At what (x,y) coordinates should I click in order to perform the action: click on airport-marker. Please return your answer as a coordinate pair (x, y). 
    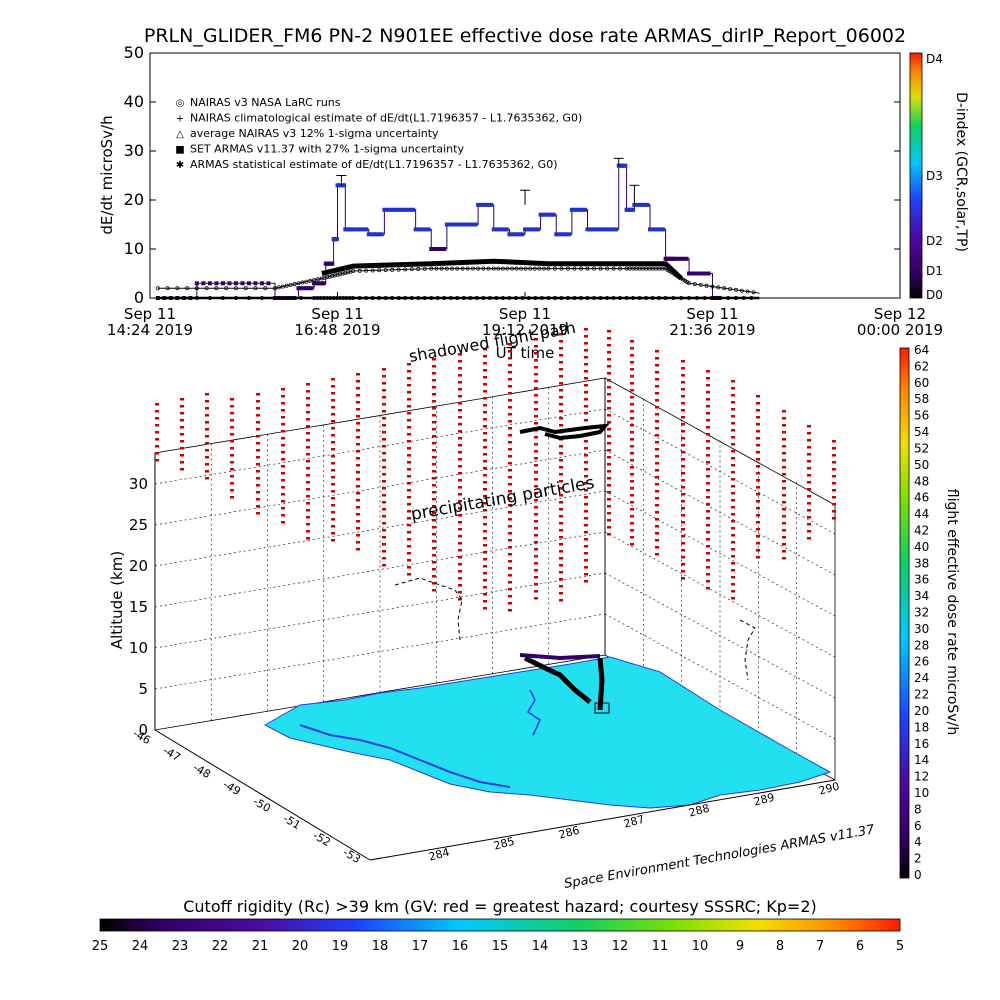
    Looking at the image, I should click on (602, 708).